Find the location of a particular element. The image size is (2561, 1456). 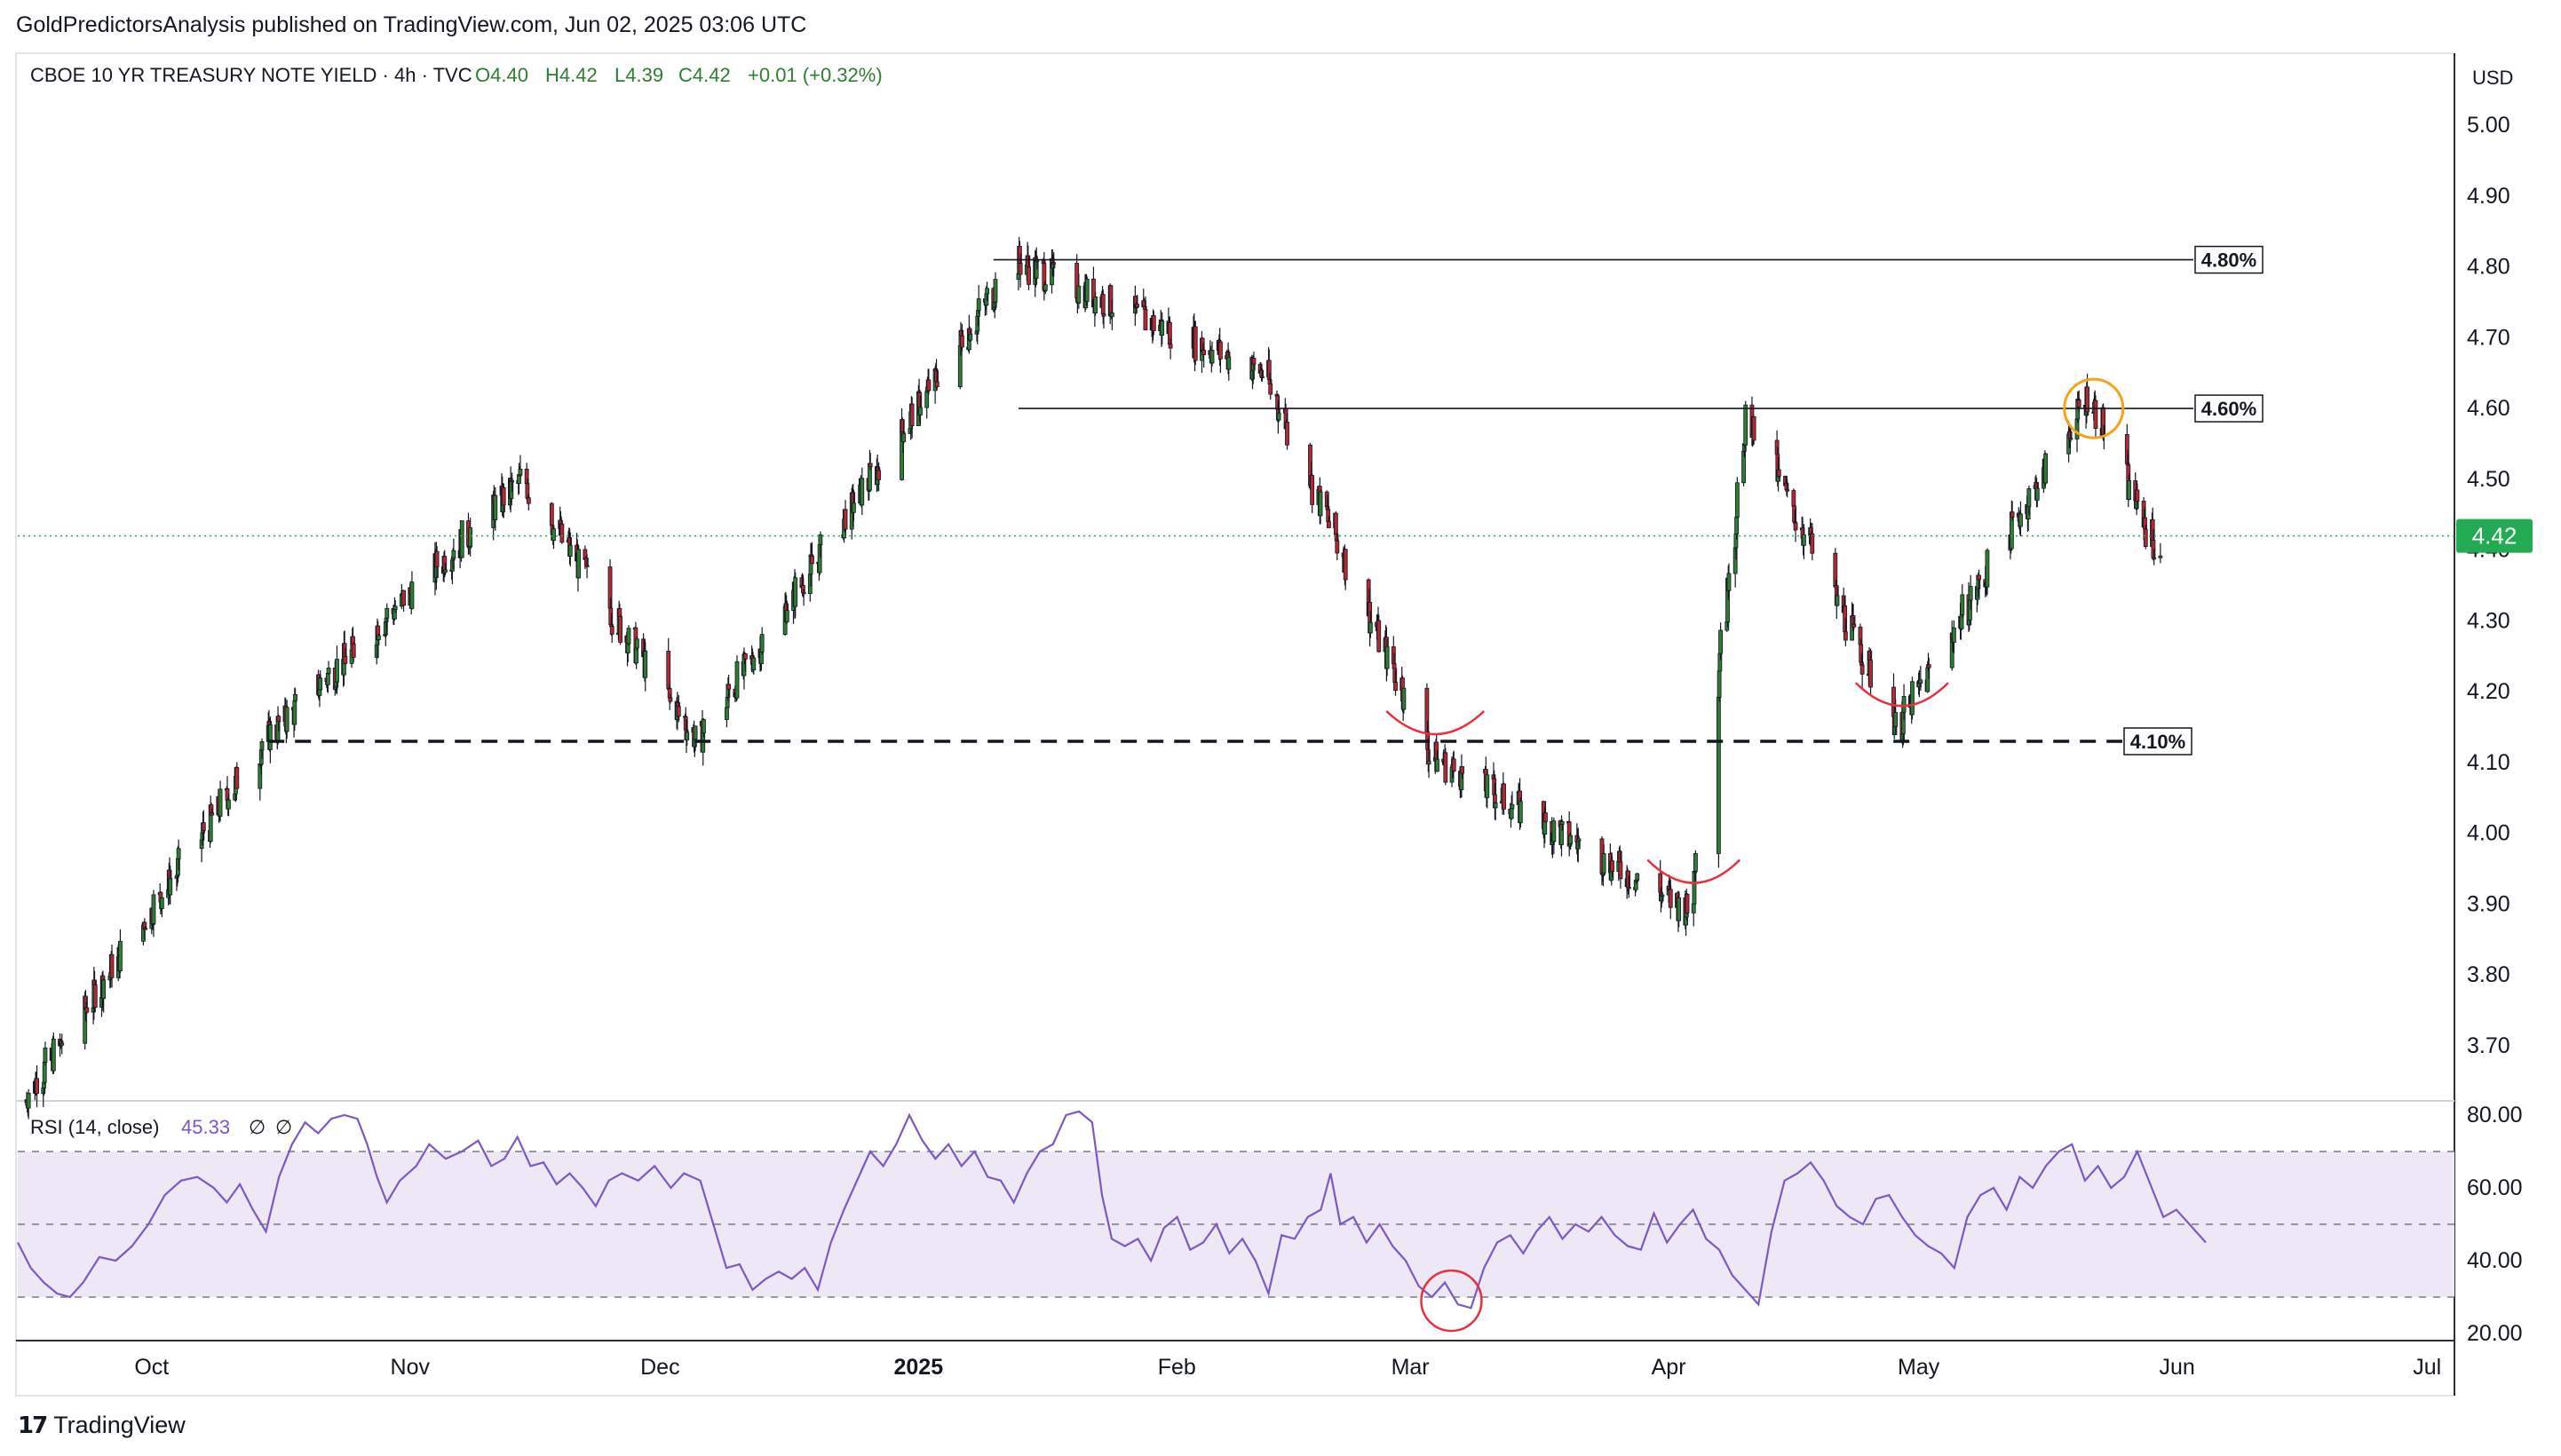

last-price-tag-label: 4.42 is located at coordinates (2494, 536).